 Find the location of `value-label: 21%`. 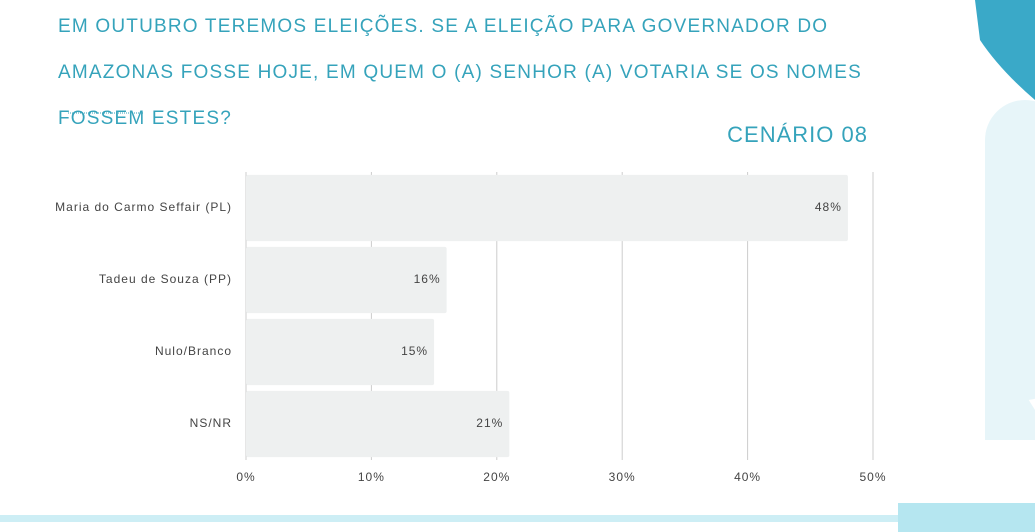

value-label: 21% is located at coordinates (489, 423).